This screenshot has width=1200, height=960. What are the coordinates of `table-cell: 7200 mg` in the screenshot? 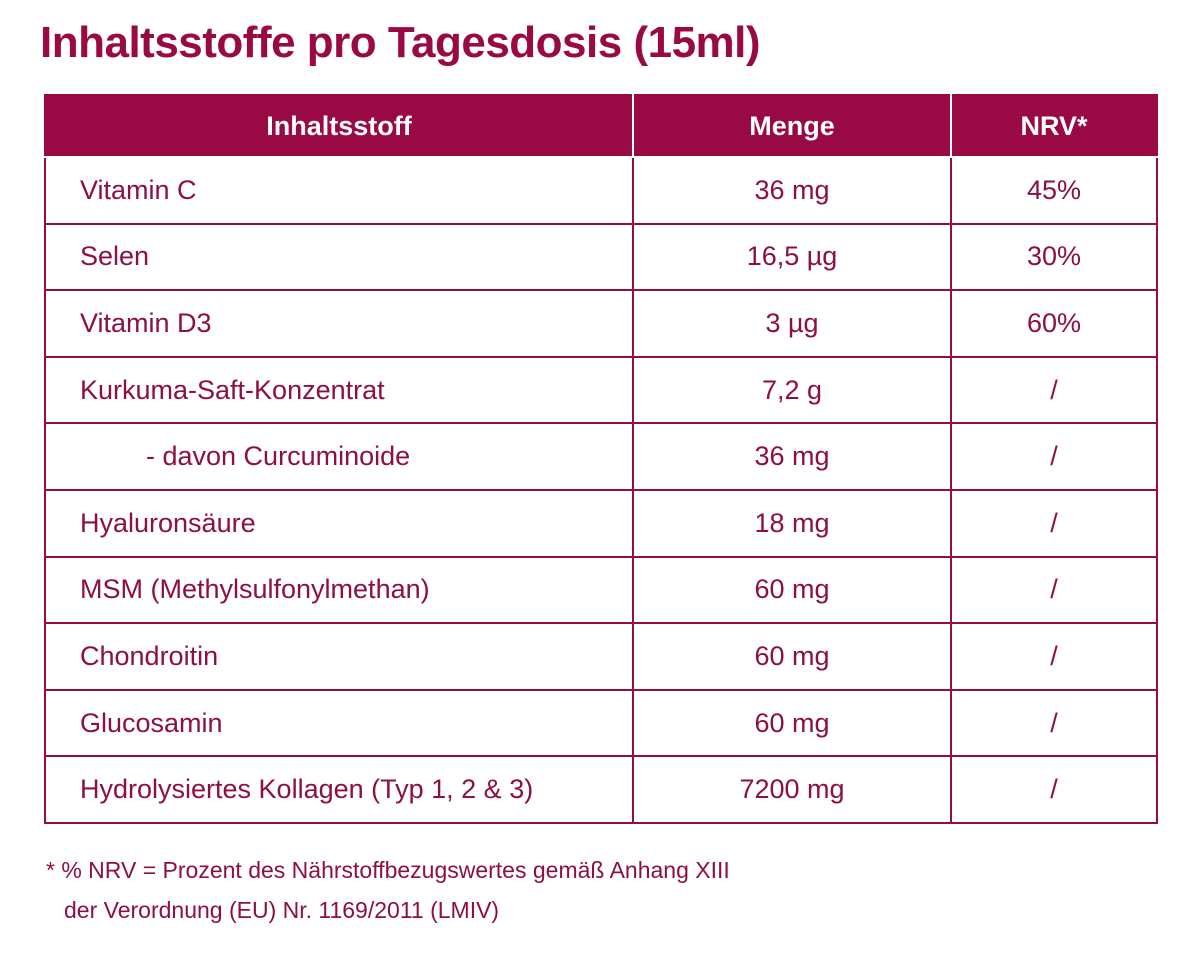 It's located at (792, 789).